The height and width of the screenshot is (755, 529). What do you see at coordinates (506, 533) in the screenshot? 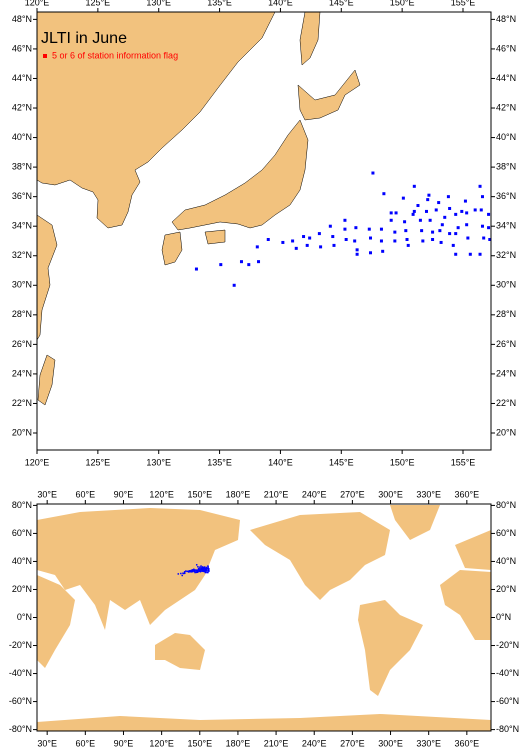
I see `y-tick-label: 60°N` at bounding box center [506, 533].